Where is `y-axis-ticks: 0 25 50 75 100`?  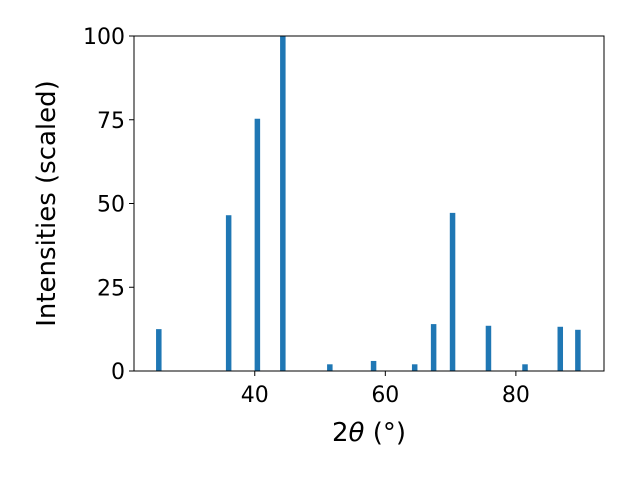
y-axis-ticks: 0 25 50 75 100 is located at coordinates (108, 205).